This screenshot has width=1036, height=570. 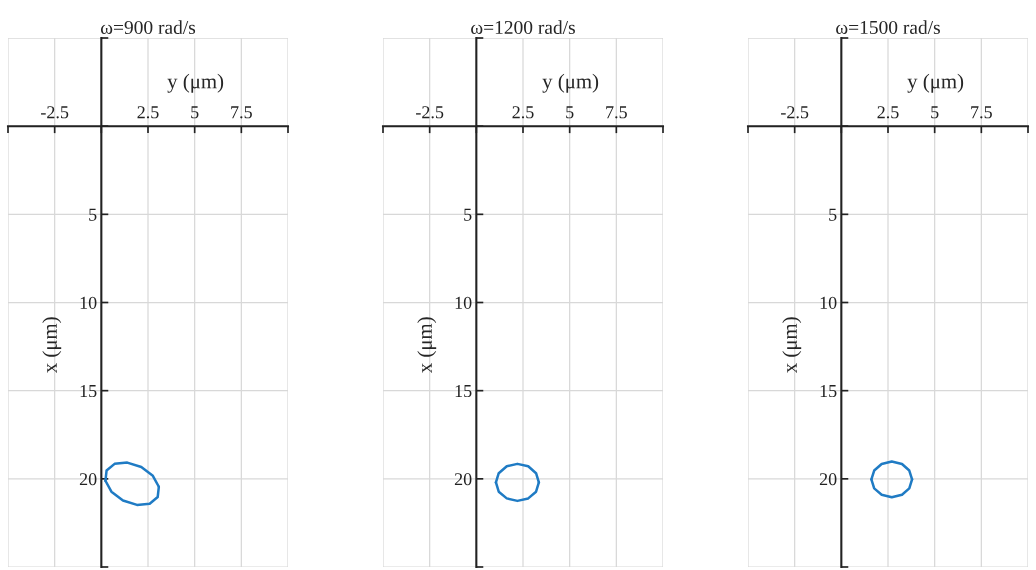 What do you see at coordinates (148, 27) in the screenshot?
I see `chart-title: ω=900 rad/s` at bounding box center [148, 27].